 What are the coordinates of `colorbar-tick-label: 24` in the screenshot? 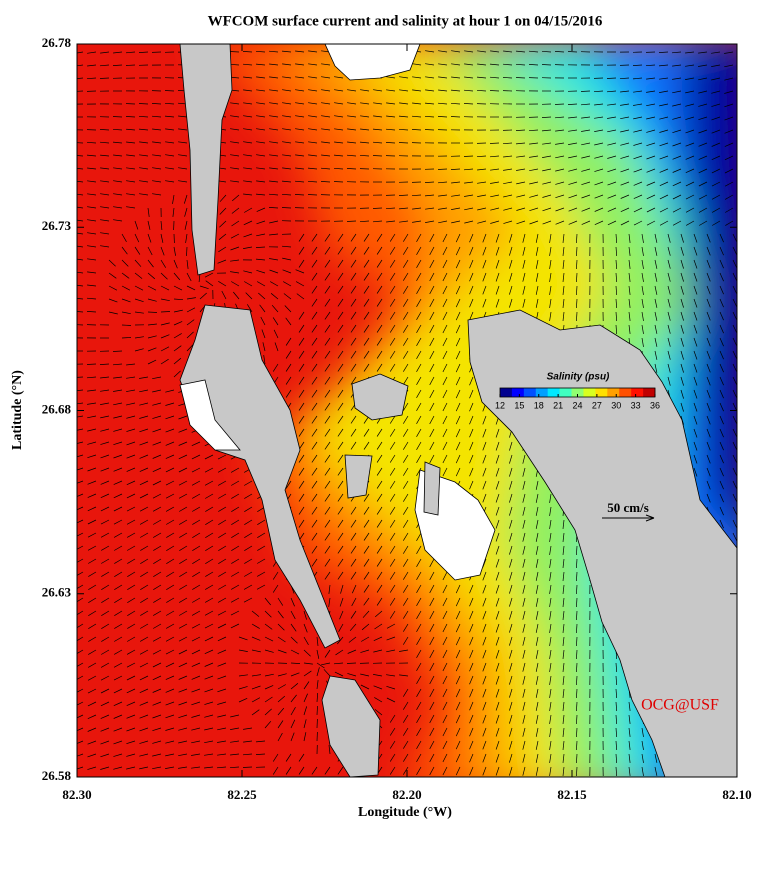 It's located at (577, 405).